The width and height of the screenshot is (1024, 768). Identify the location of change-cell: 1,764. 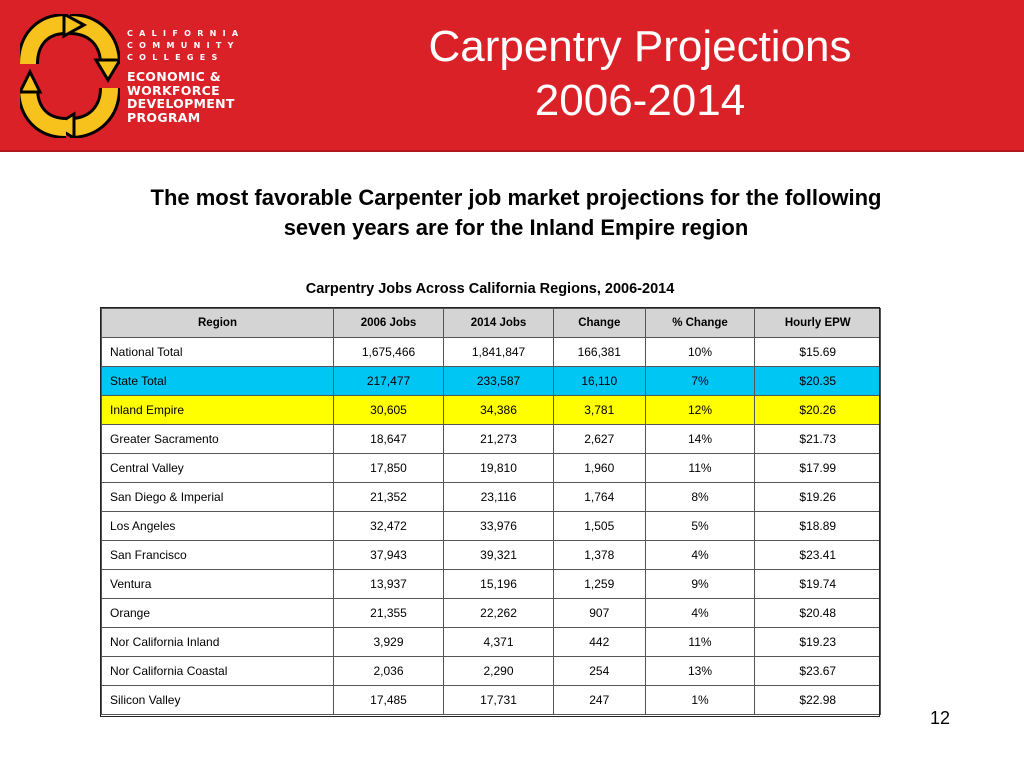
(599, 497).